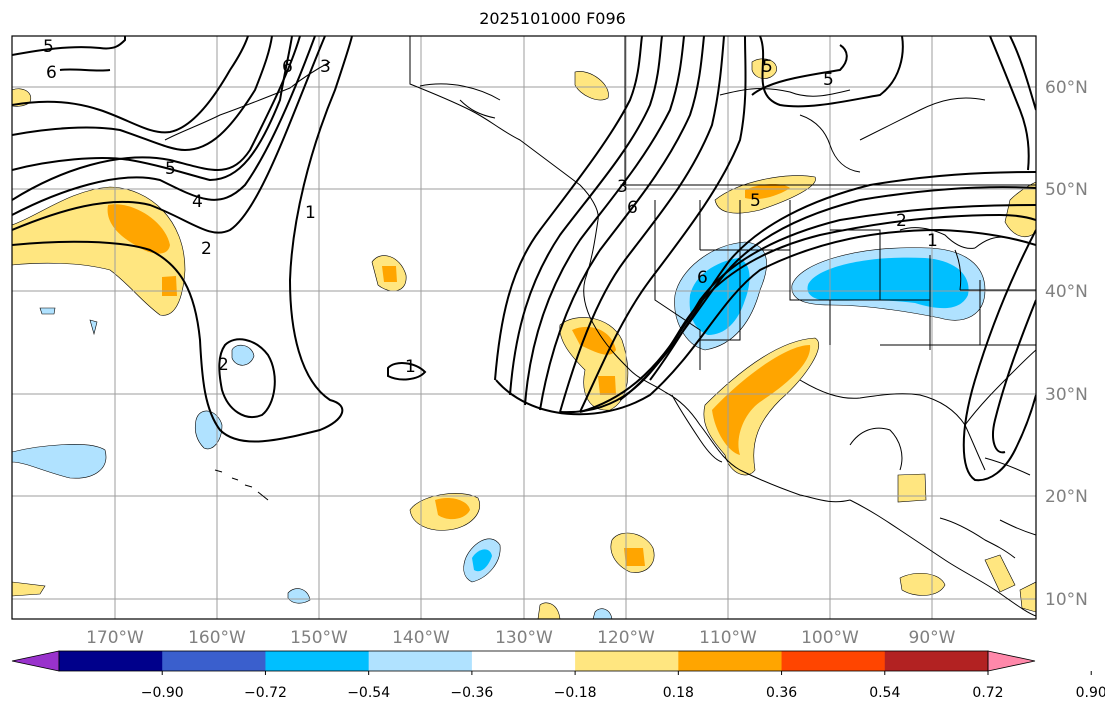 The height and width of the screenshot is (712, 1105). I want to click on latitude-labels: 60°N 50°N 40°N 30°N 20°N 10°N, so click(1066, 344).